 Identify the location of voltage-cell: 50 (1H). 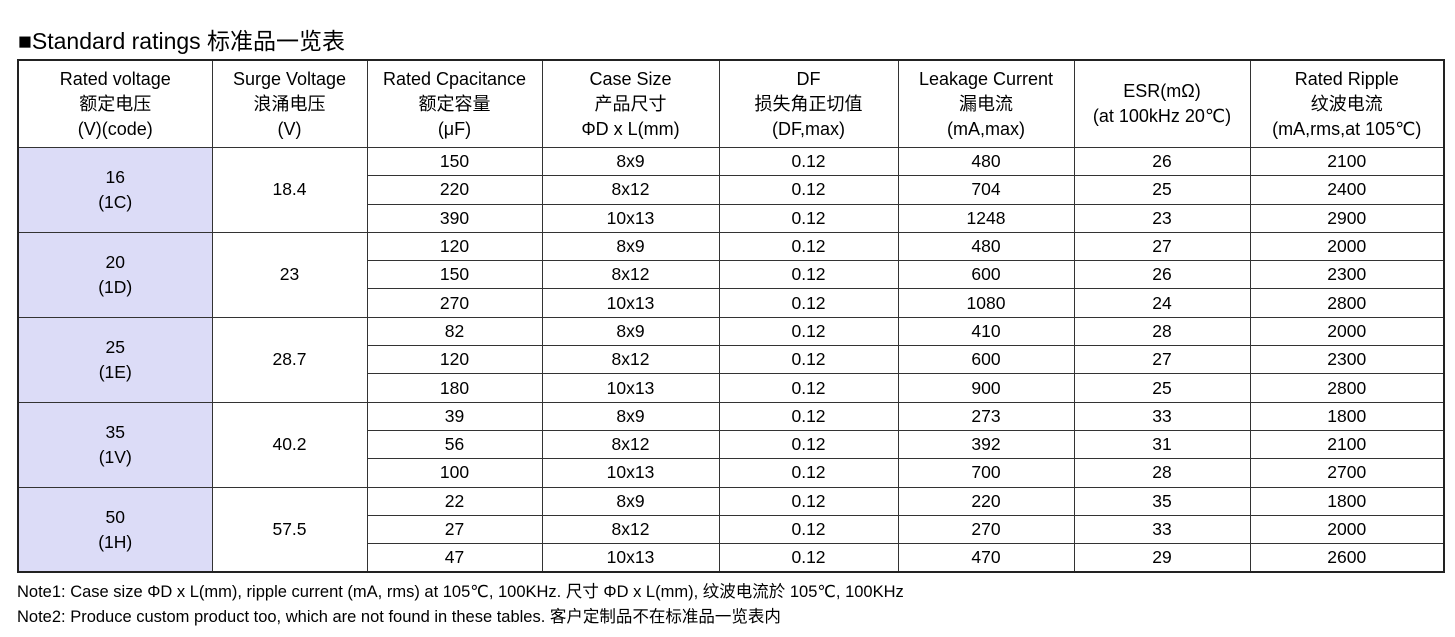
(115, 529).